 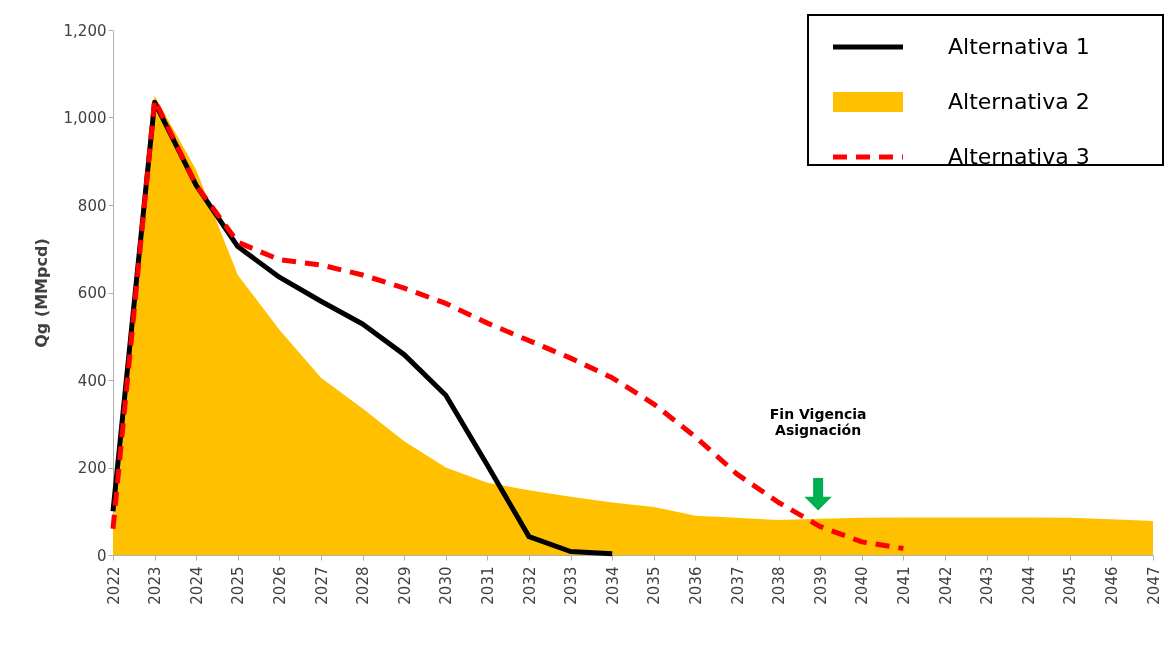 I want to click on x-tick-label: 2031, so click(x=487, y=585).